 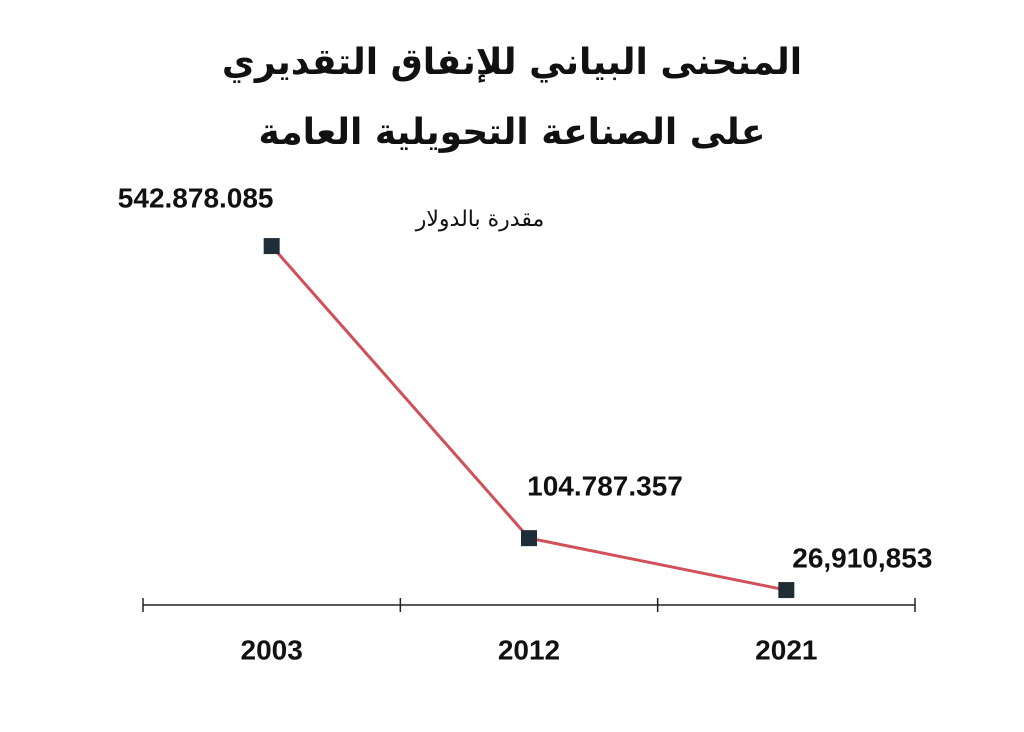 What do you see at coordinates (196, 197) in the screenshot?
I see `value-label: 542.878.085` at bounding box center [196, 197].